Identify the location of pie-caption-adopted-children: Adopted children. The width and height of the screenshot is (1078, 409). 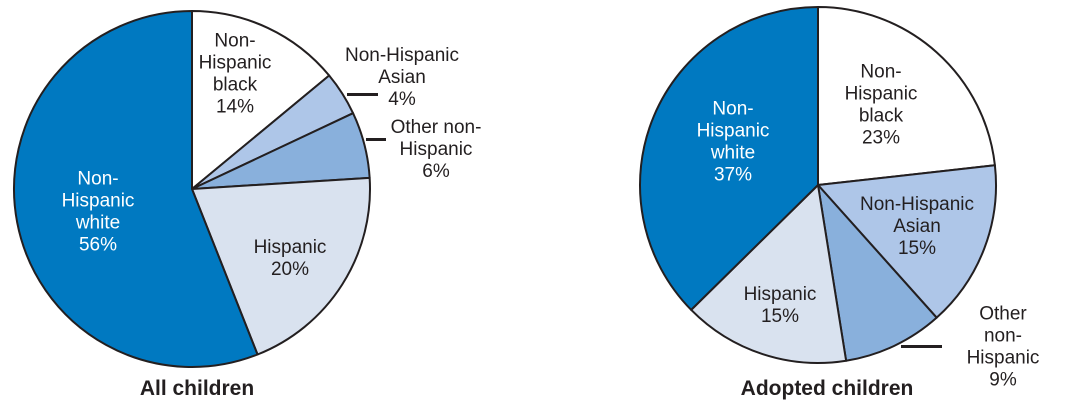
(827, 388).